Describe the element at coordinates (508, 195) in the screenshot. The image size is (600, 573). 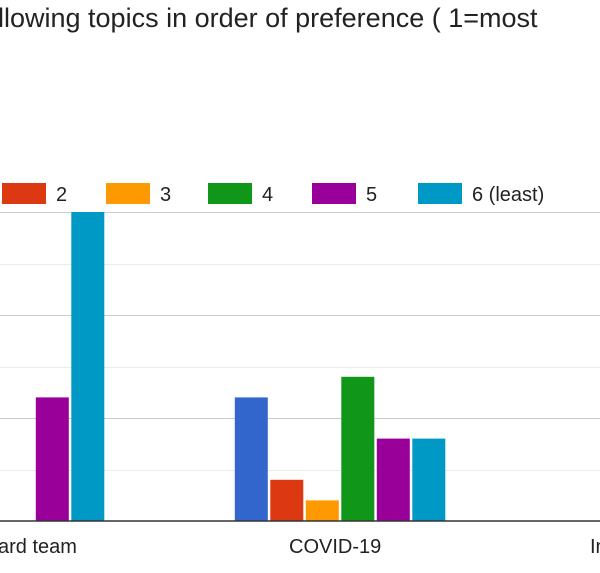
I see `legend-label-6: 6 (least)` at that location.